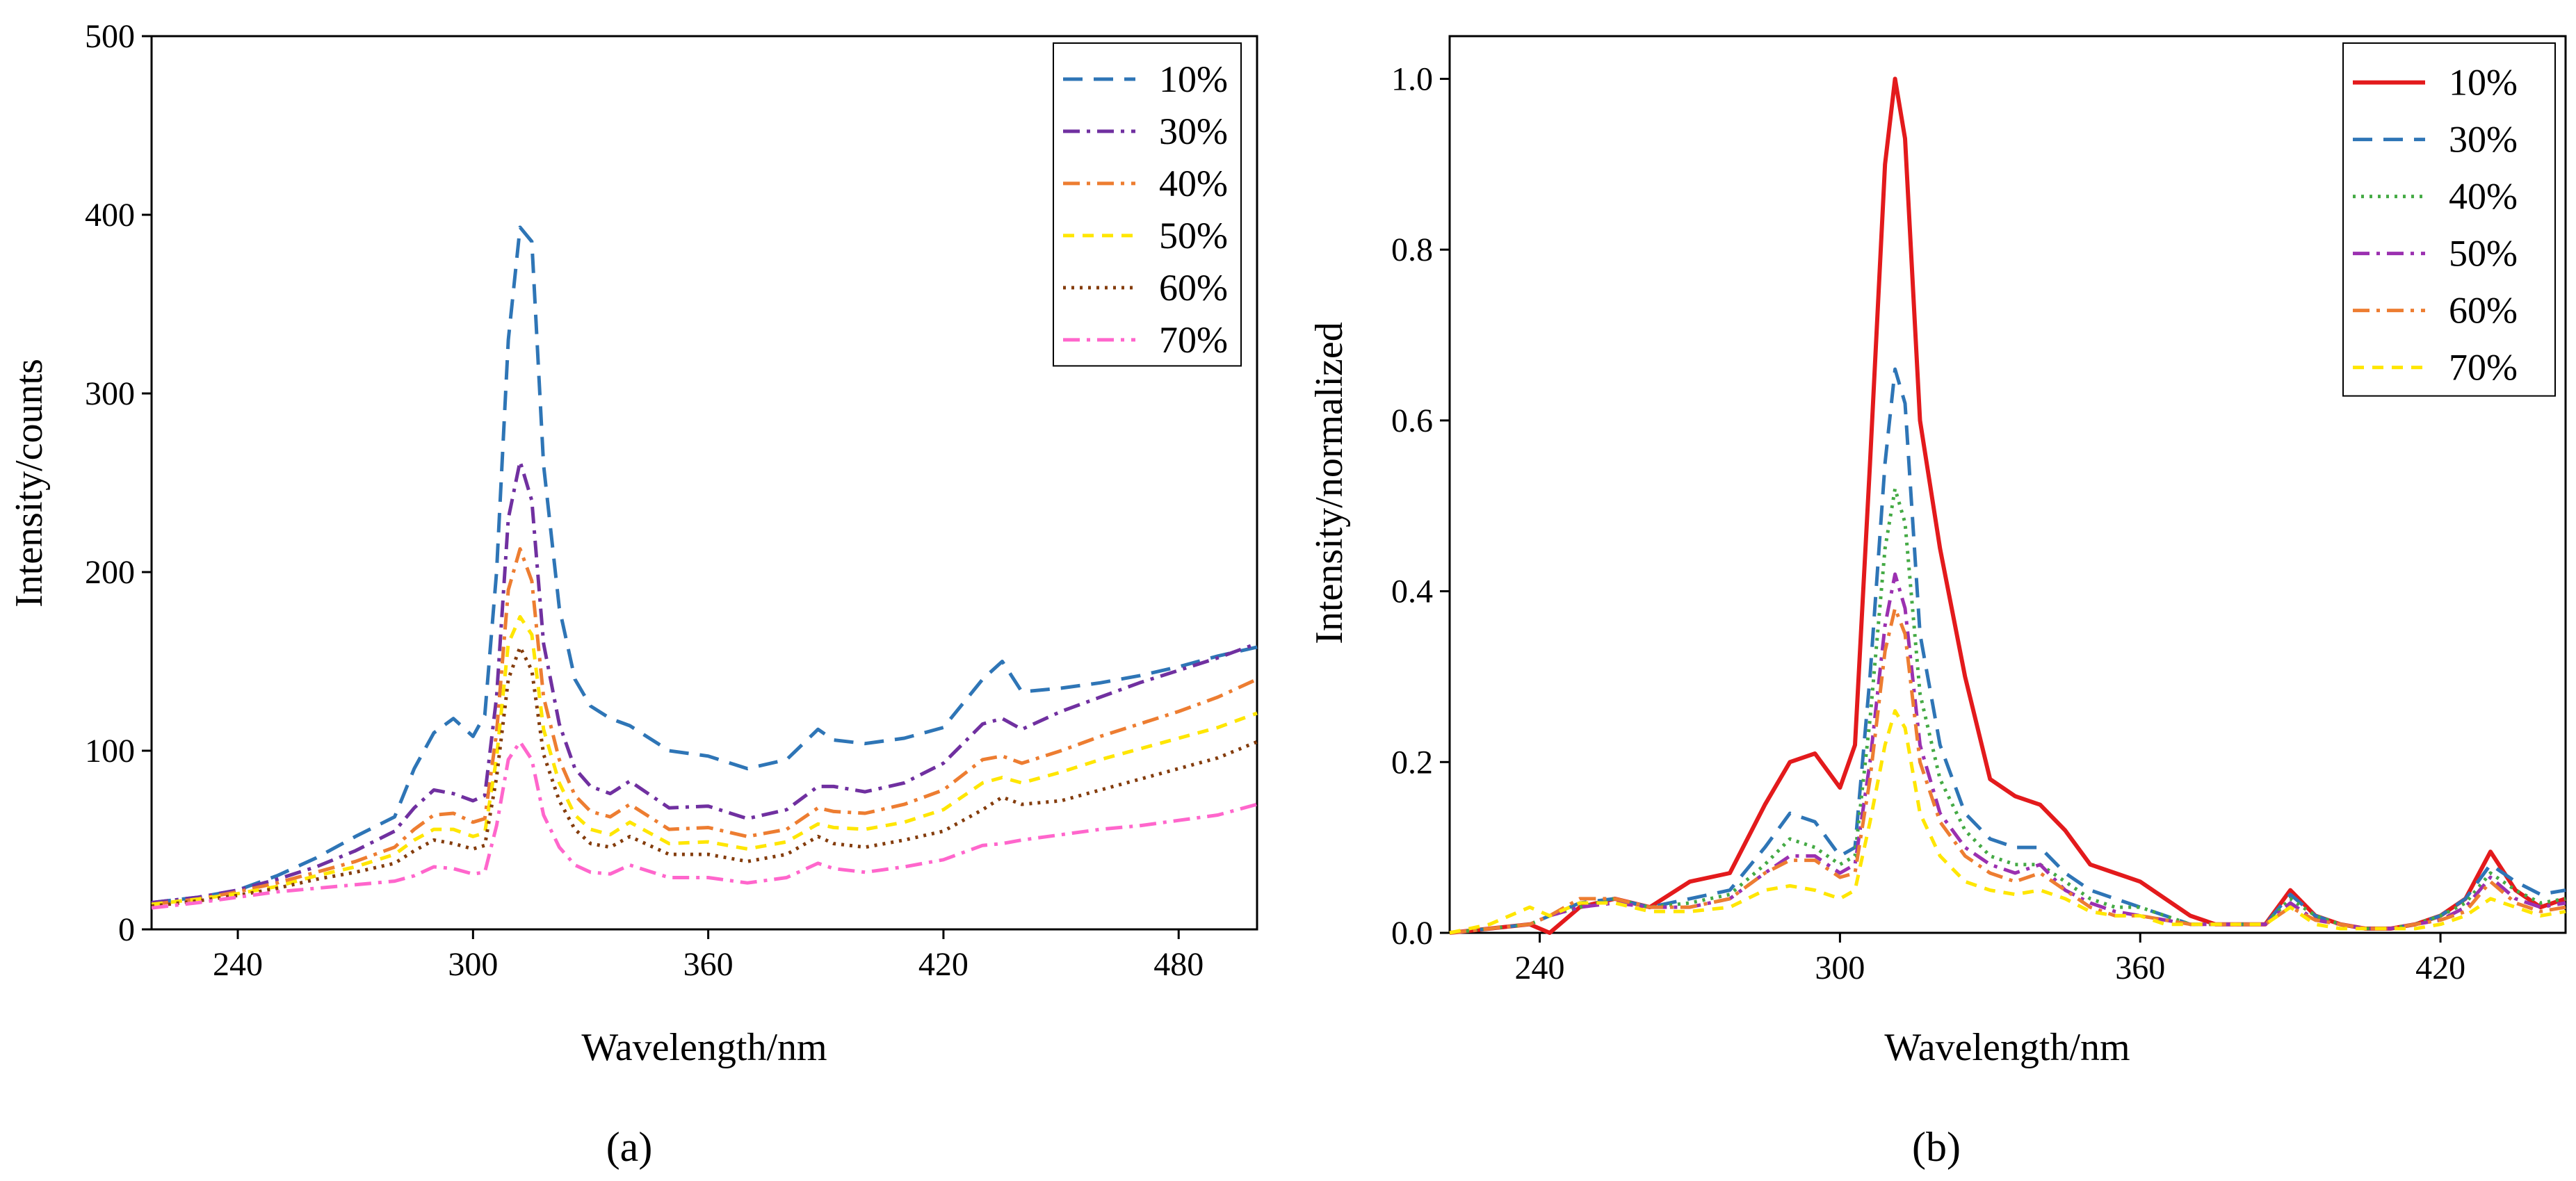 This screenshot has height=1181, width=2576. What do you see at coordinates (110, 394) in the screenshot?
I see `y-tick-label: 300` at bounding box center [110, 394].